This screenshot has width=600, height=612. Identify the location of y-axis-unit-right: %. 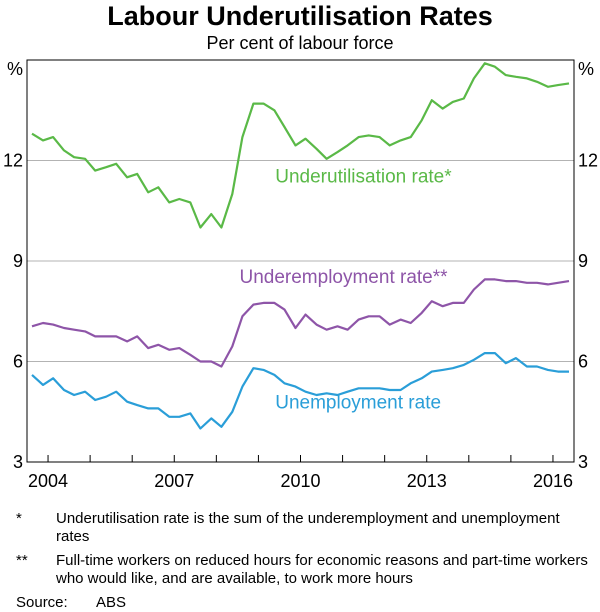
(586, 69).